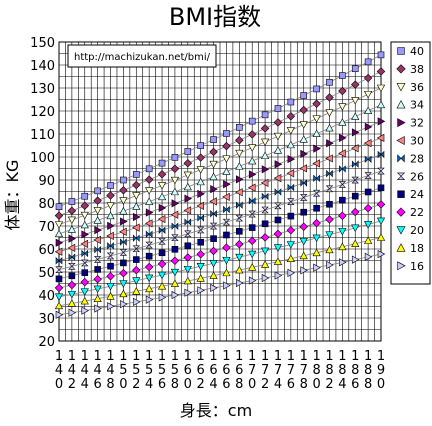  Describe the element at coordinates (417, 87) in the screenshot. I see `legend-label: 36` at that location.